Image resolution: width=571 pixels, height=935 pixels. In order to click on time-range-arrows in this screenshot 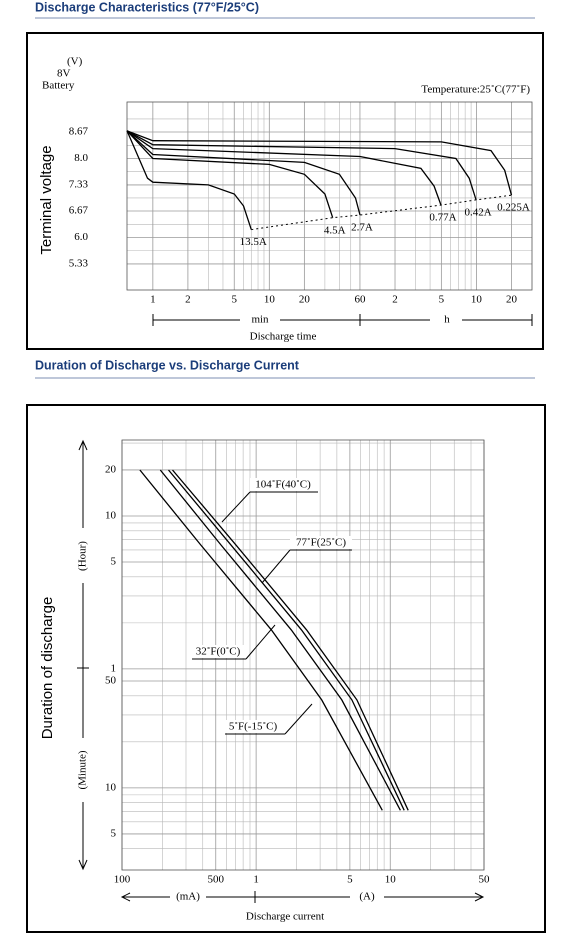, I will do `click(342, 320)`.